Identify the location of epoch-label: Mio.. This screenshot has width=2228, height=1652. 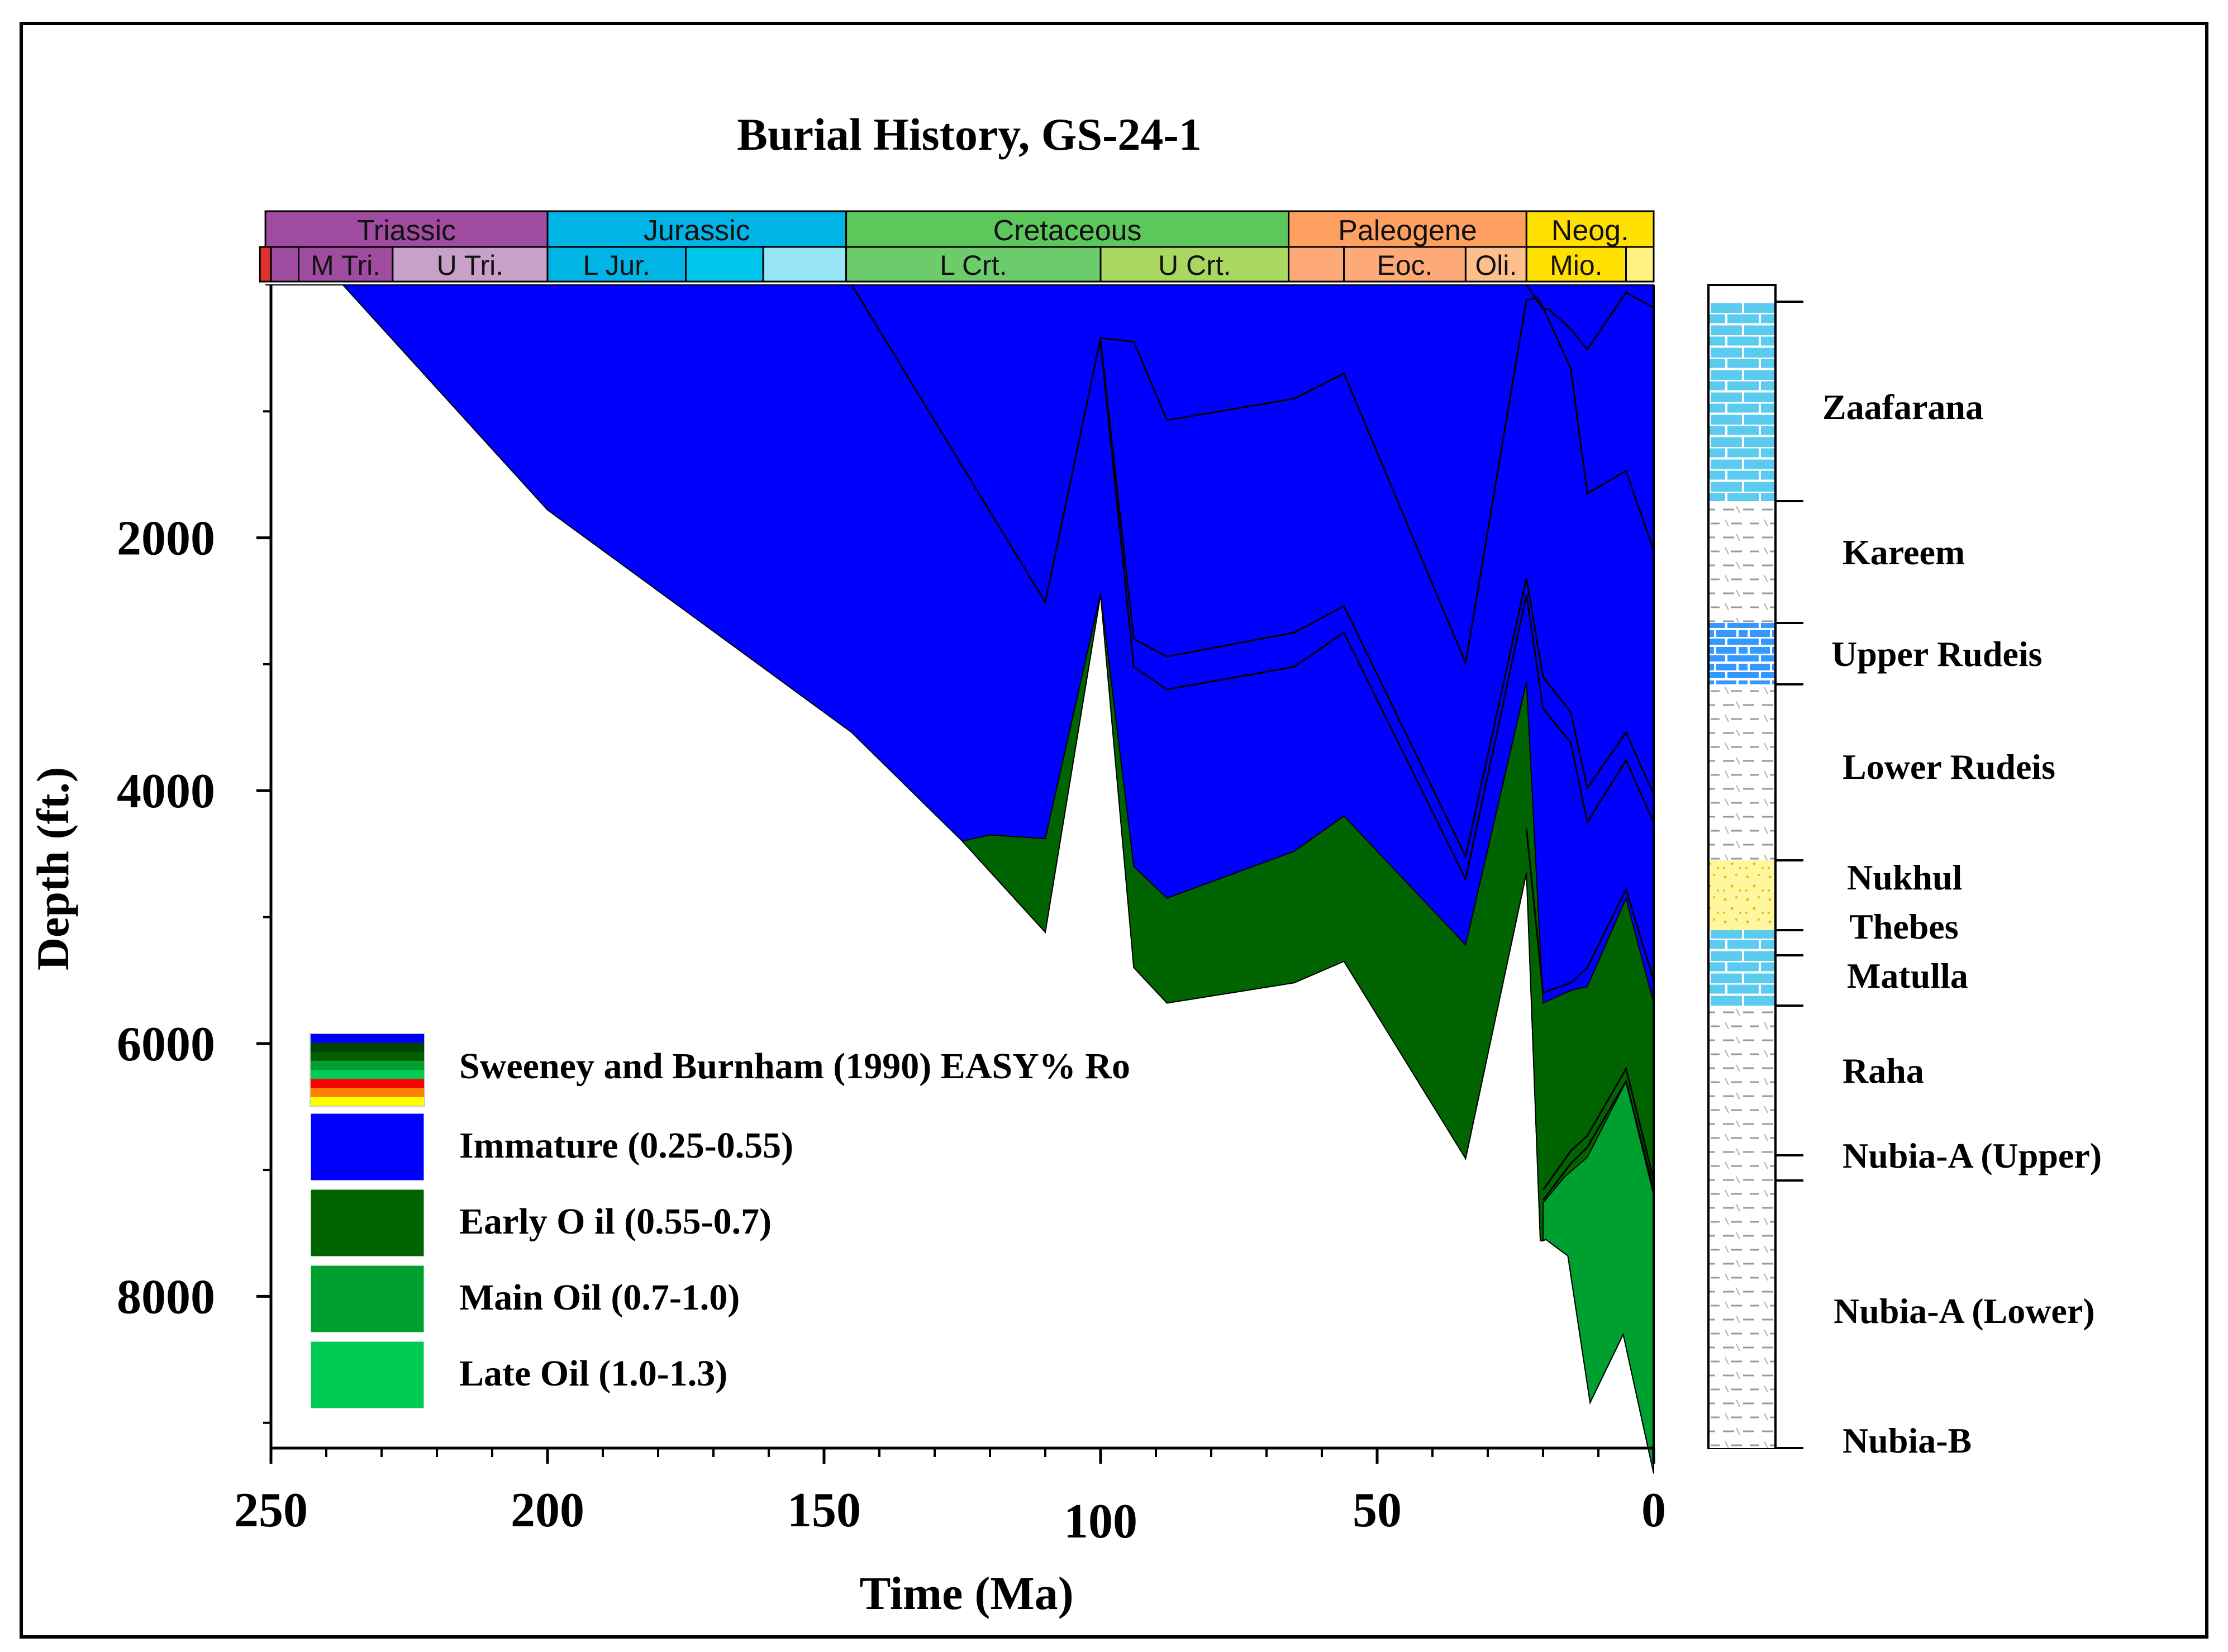
(1576, 265).